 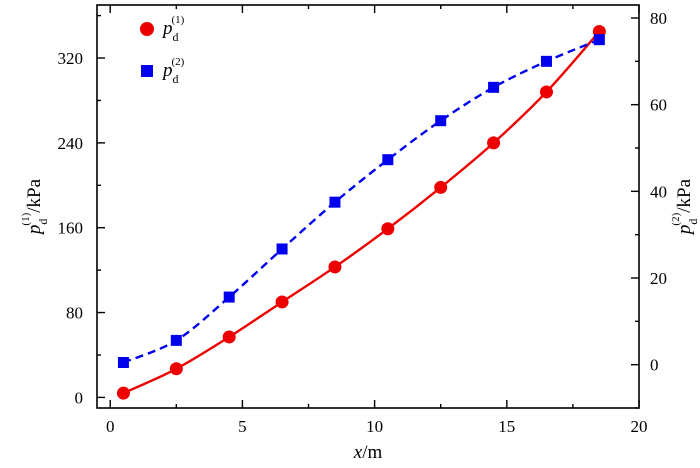 What do you see at coordinates (35, 207) in the screenshot?
I see `y-left-axis-label: pd(1)/kPa` at bounding box center [35, 207].